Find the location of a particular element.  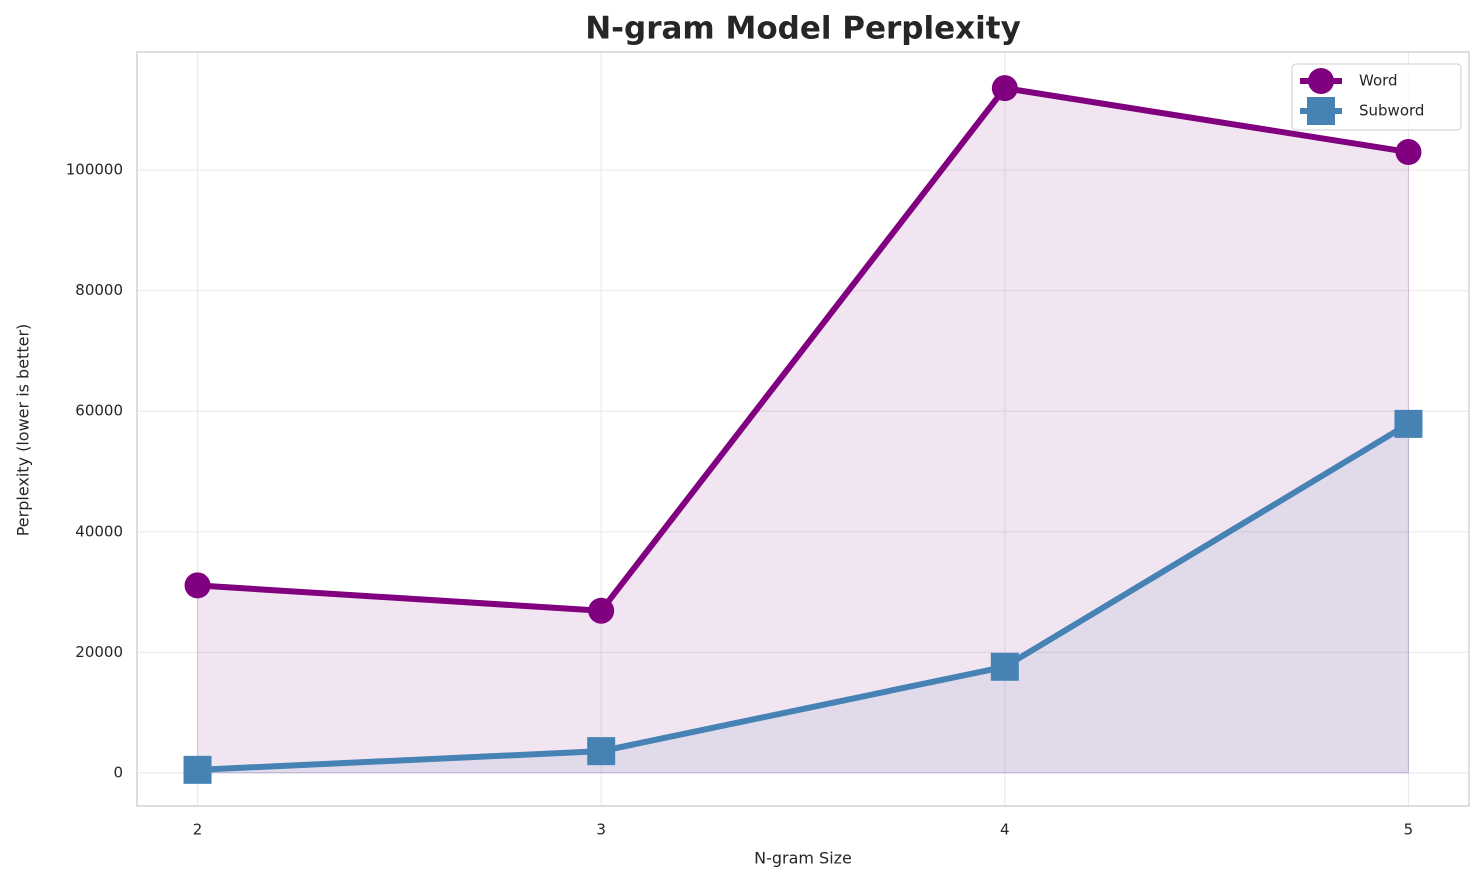

y-tick-label: 0 is located at coordinates (118, 772).